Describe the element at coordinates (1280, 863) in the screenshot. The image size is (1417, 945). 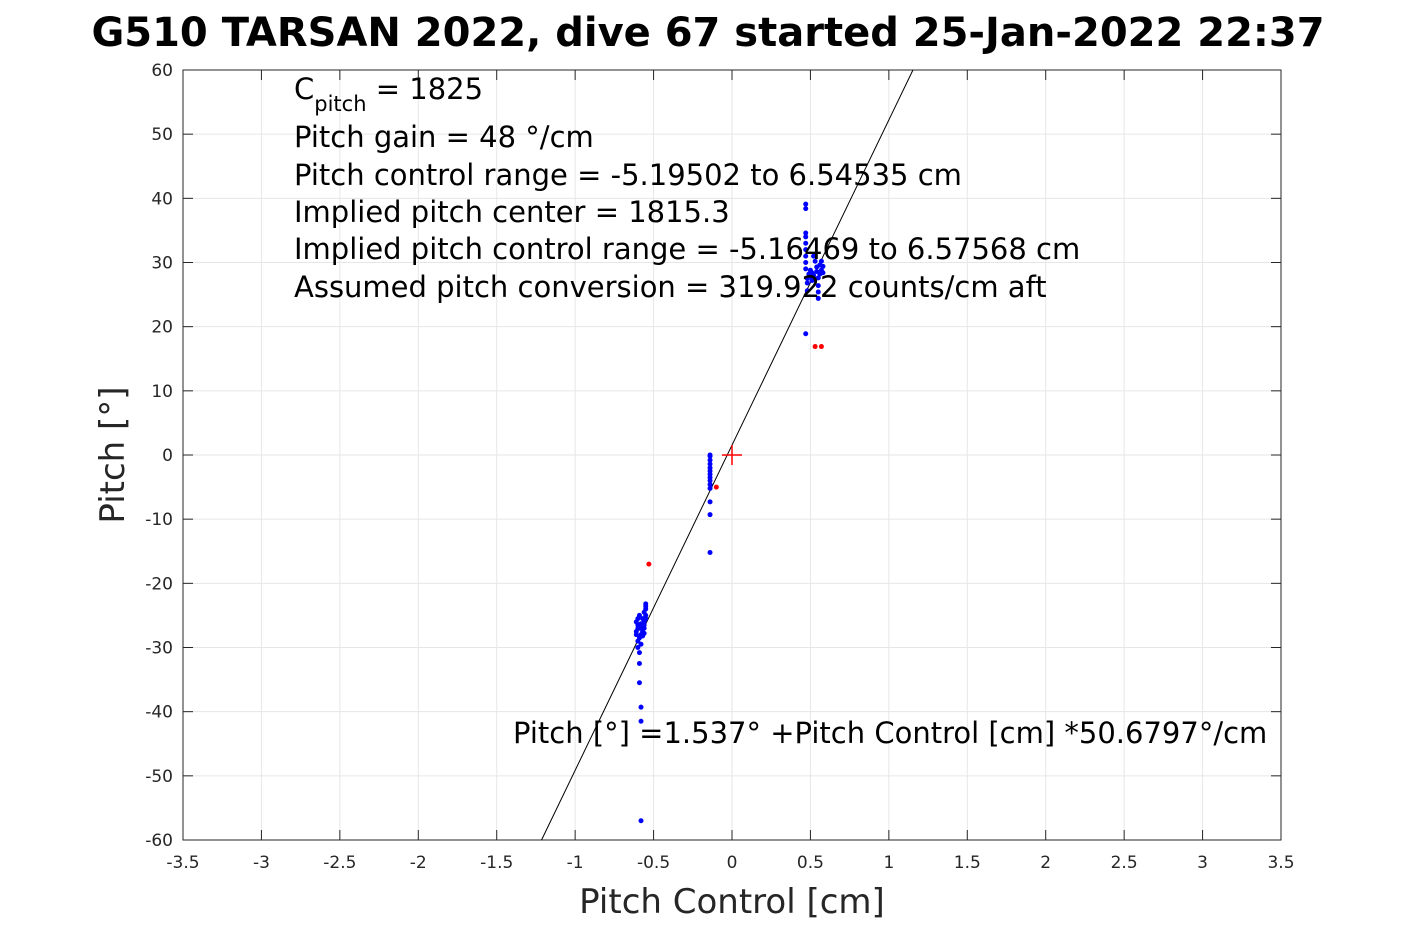
I see `x-tick-label: 3.5` at that location.